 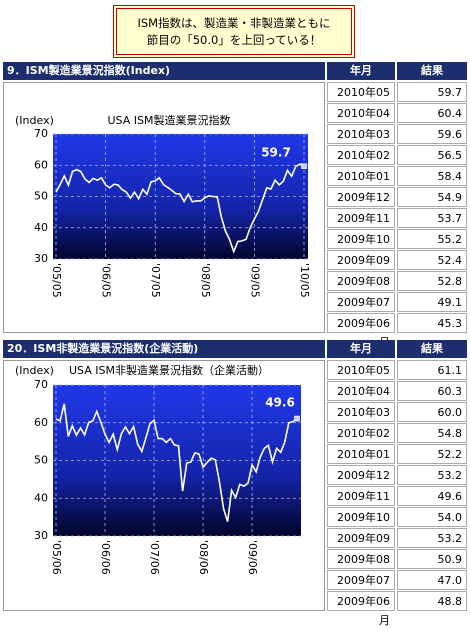 What do you see at coordinates (432, 218) in the screenshot?
I see `value-cell: 53.7` at bounding box center [432, 218].